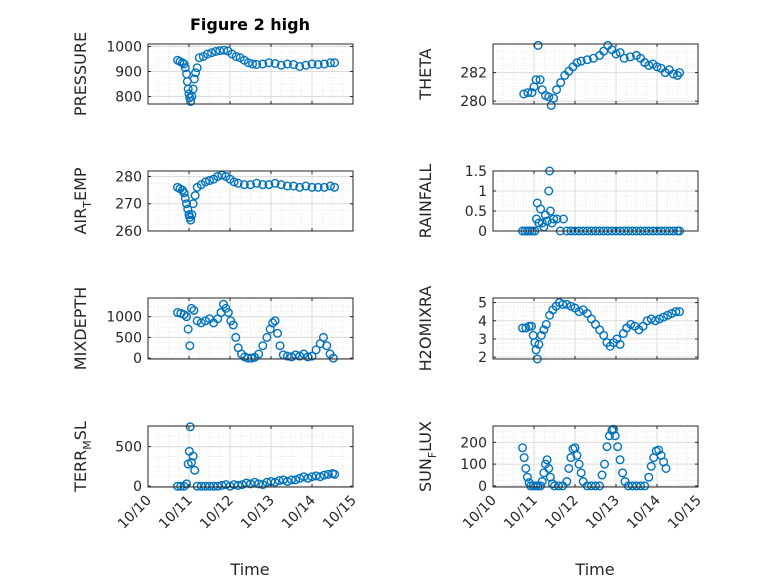 This screenshot has height=583, width=778. I want to click on panel-5: 2 3 4 5 H2OMIXRA, so click(557, 328).